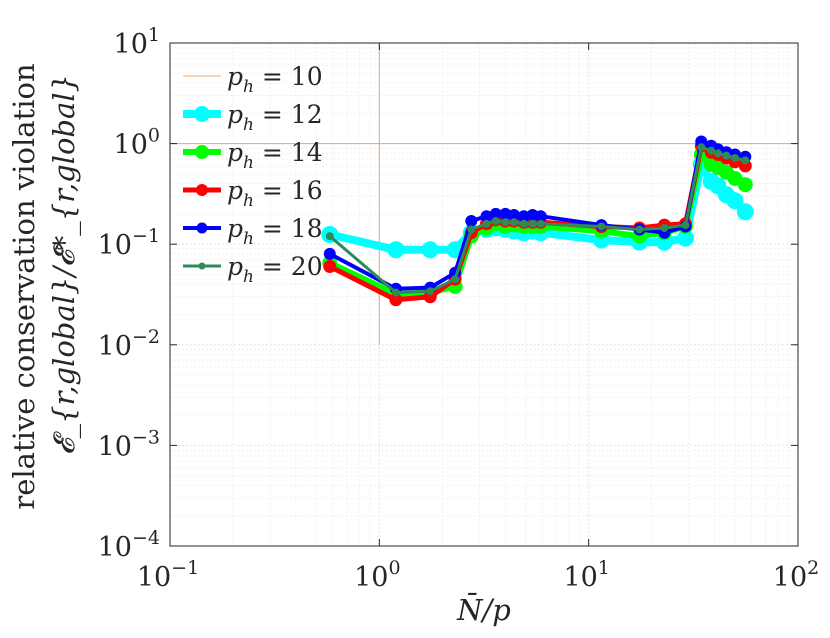  I want to click on y-tick-label: 10⁻², so click(129, 344).